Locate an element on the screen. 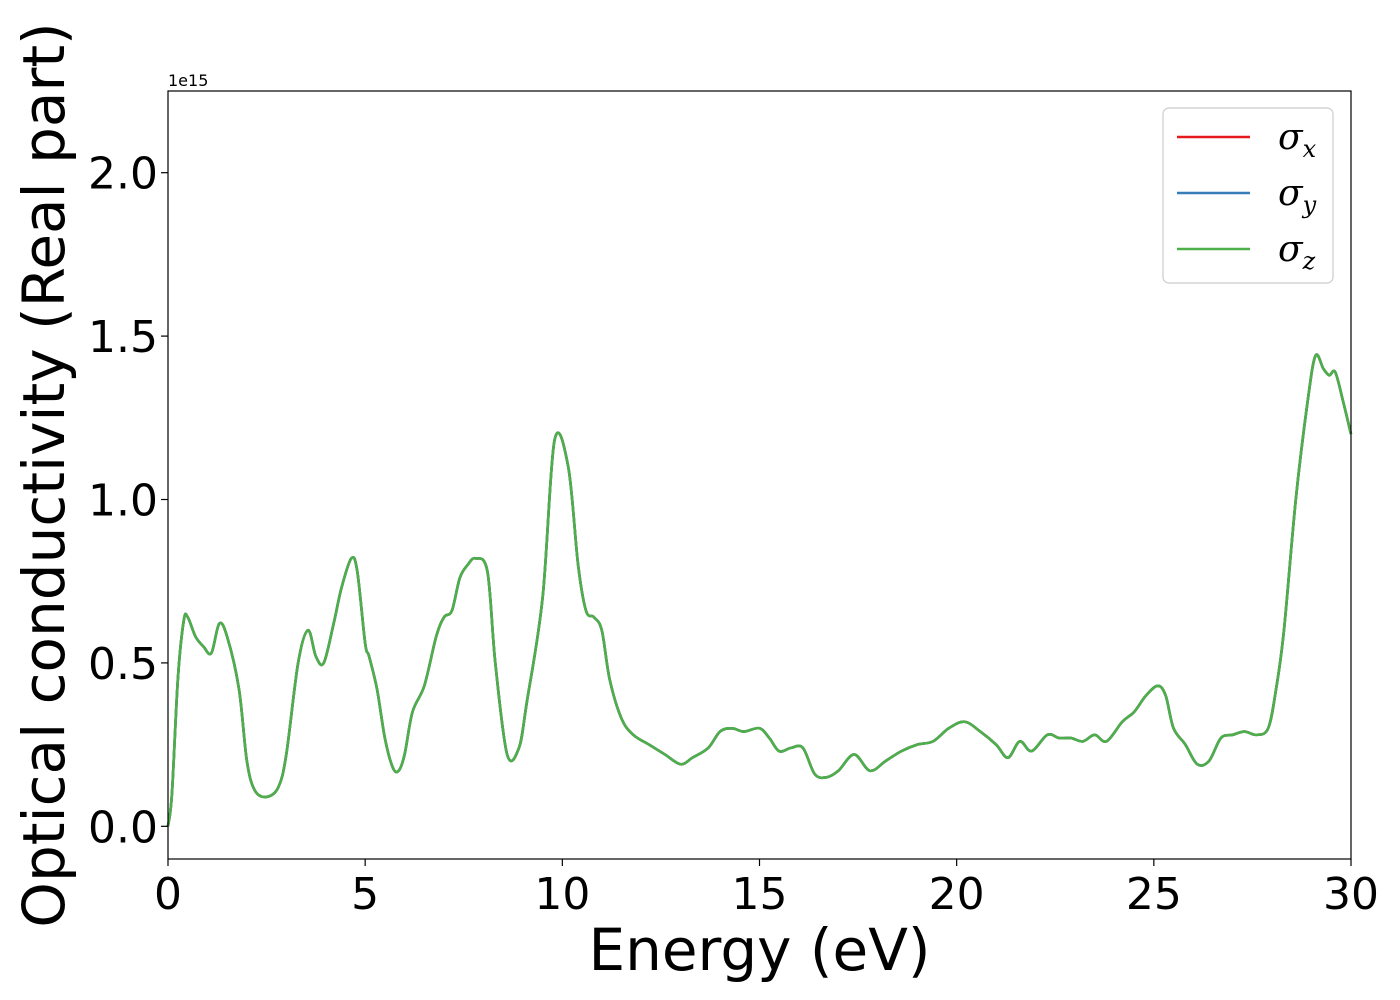 The width and height of the screenshot is (1400, 1000). y-tick-label: 0.5 is located at coordinates (123, 664).